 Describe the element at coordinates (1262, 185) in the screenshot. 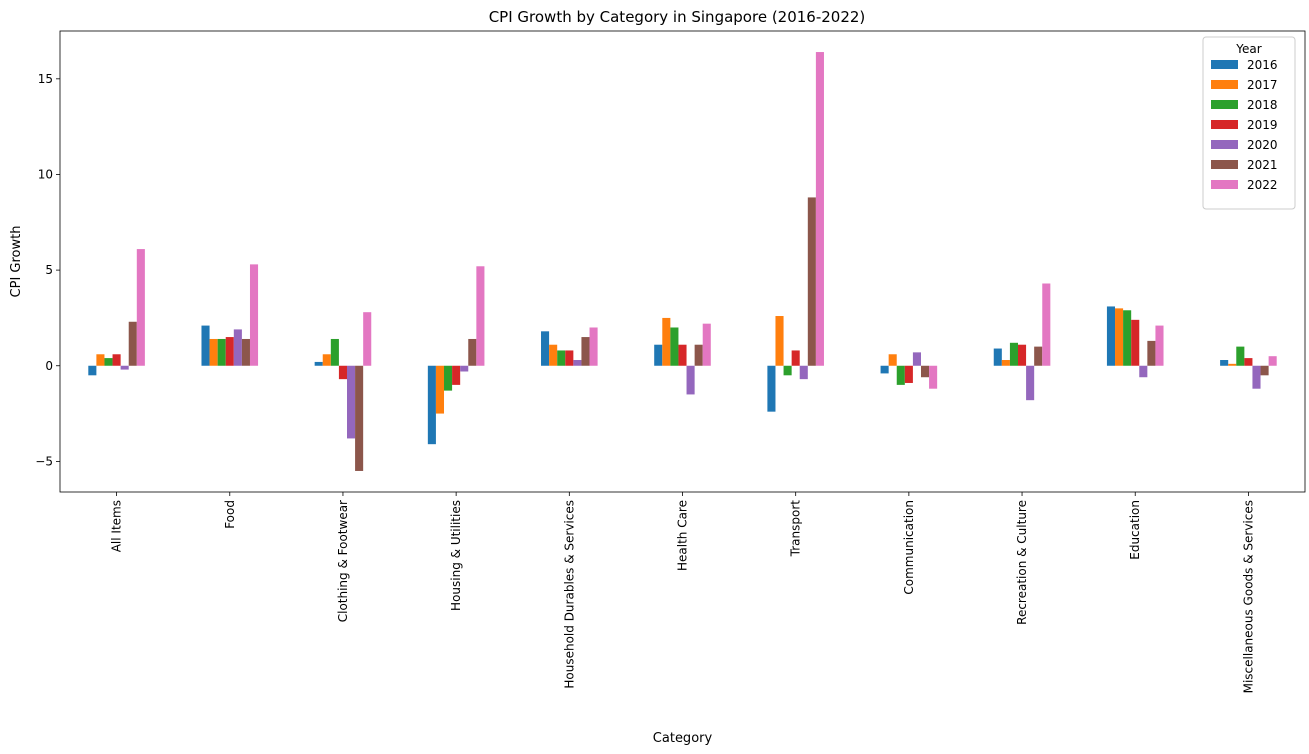

I see `legend-label: 2022` at that location.